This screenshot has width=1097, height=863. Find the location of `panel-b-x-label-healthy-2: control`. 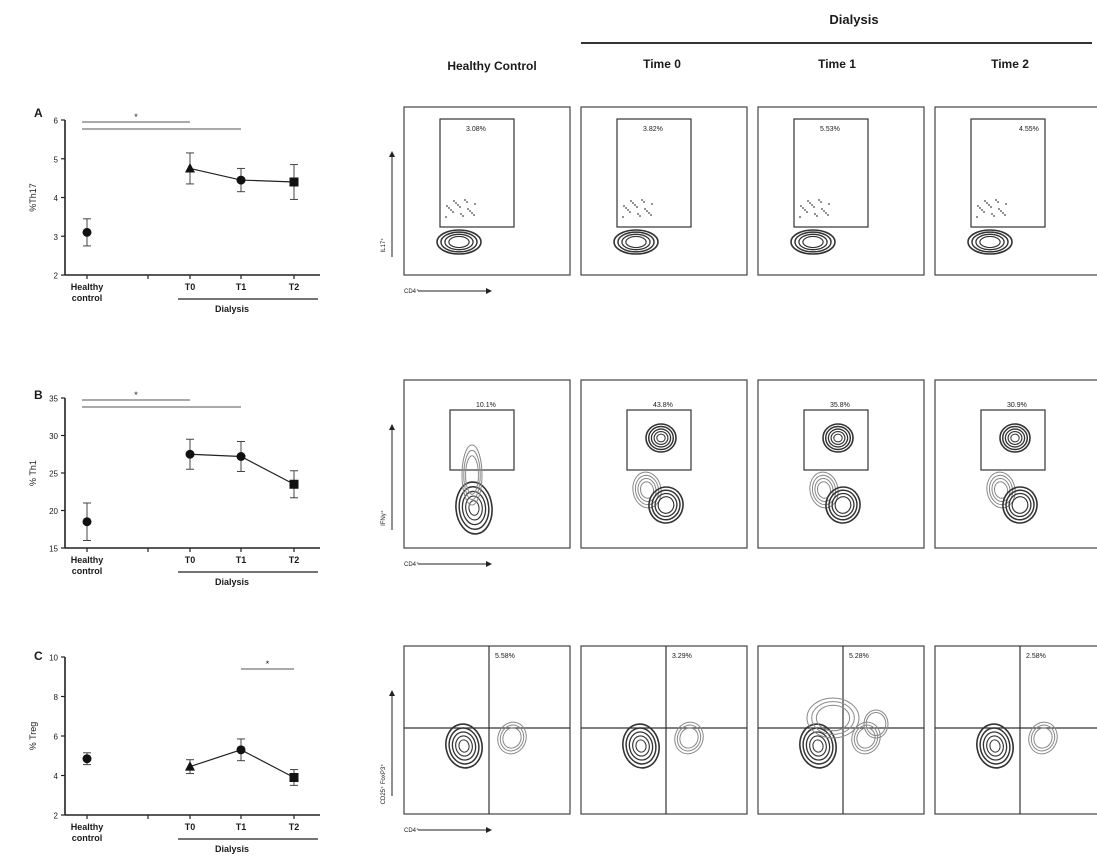

panel-b-x-label-healthy-2: control is located at coordinates (87, 571).